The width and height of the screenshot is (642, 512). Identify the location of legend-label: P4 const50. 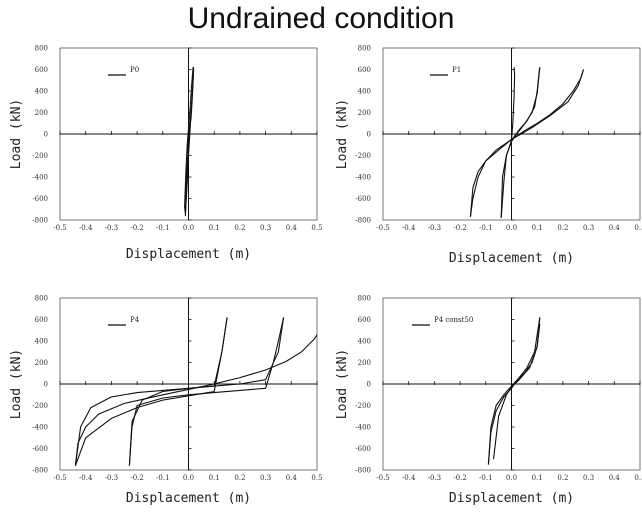
(453, 320).